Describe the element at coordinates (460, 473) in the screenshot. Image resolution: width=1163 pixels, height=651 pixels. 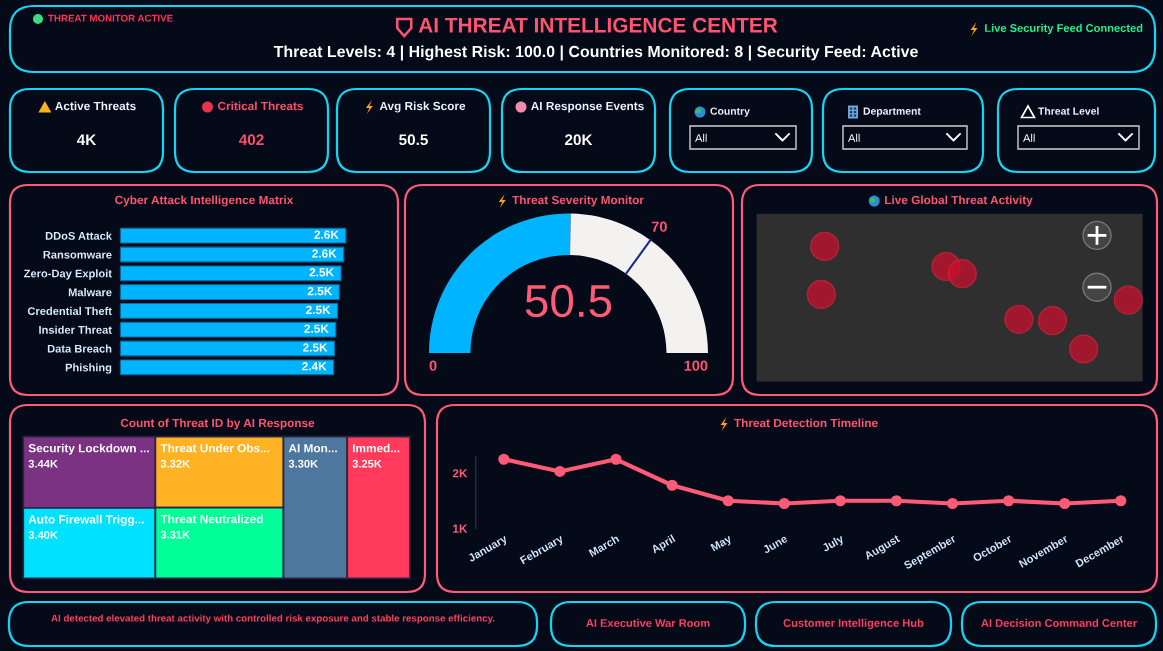
I see `y-tick-label: 2K` at that location.